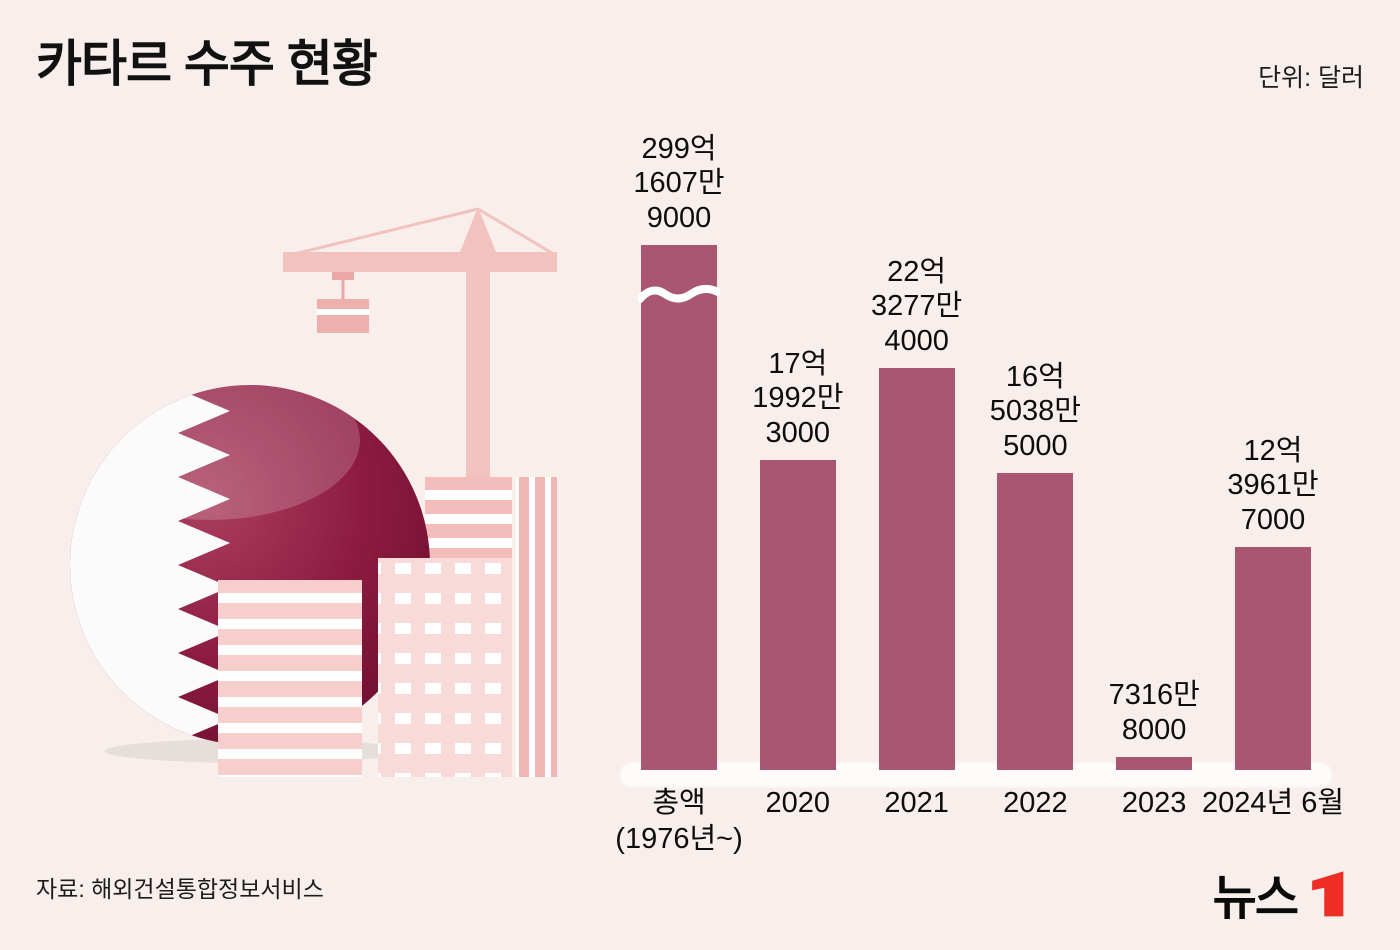 Image resolution: width=1400 pixels, height=950 pixels. I want to click on bar-stack: 7316만 8000, so click(1154, 450).